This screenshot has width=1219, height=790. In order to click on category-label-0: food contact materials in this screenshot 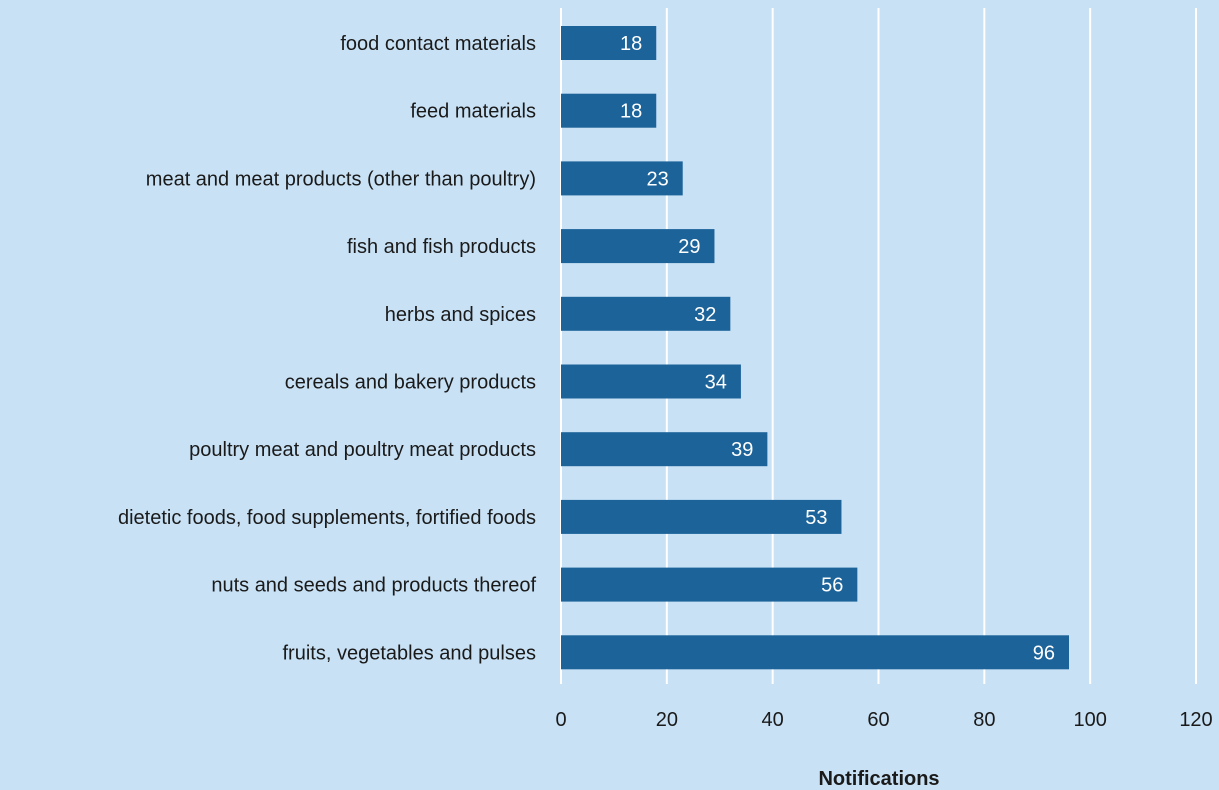, I will do `click(438, 44)`.